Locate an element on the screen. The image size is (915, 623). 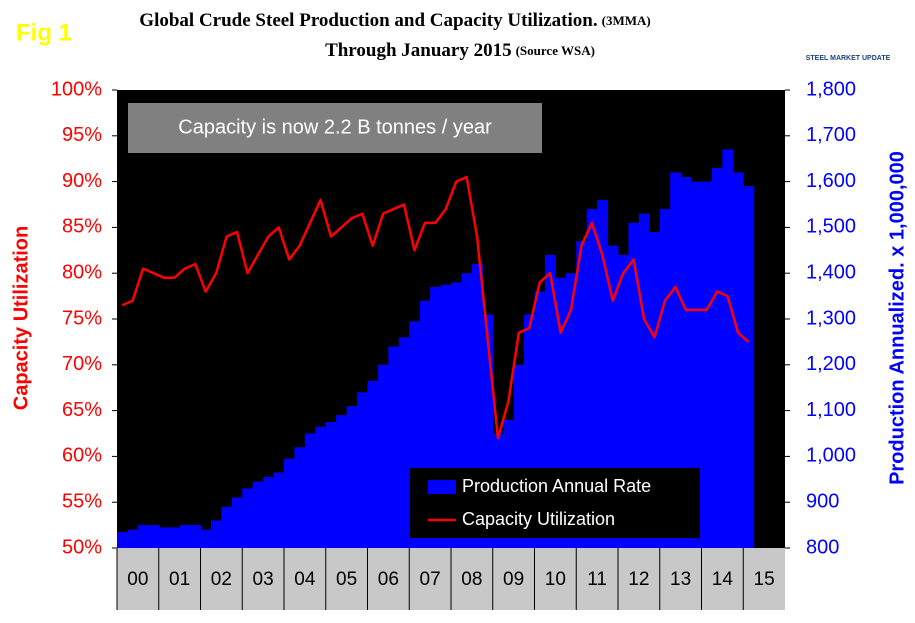
x-tick-label: 11 is located at coordinates (597, 579).